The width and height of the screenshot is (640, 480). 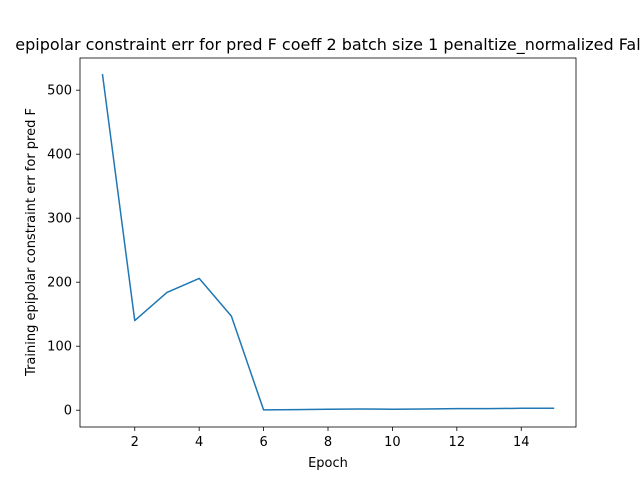 I want to click on y-tick-label: 0, so click(x=68, y=411).